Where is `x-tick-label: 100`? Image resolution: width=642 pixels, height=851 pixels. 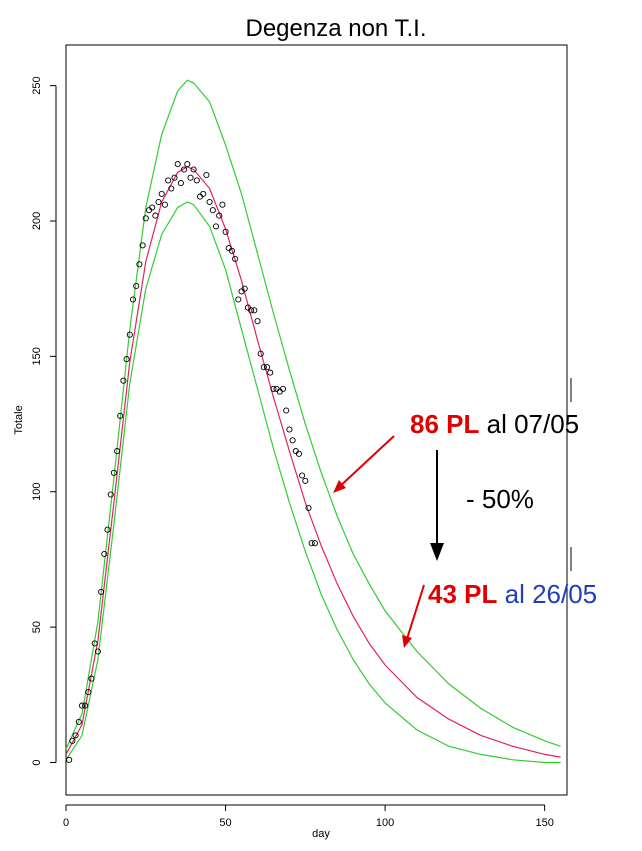 x-tick-label: 100 is located at coordinates (385, 823).